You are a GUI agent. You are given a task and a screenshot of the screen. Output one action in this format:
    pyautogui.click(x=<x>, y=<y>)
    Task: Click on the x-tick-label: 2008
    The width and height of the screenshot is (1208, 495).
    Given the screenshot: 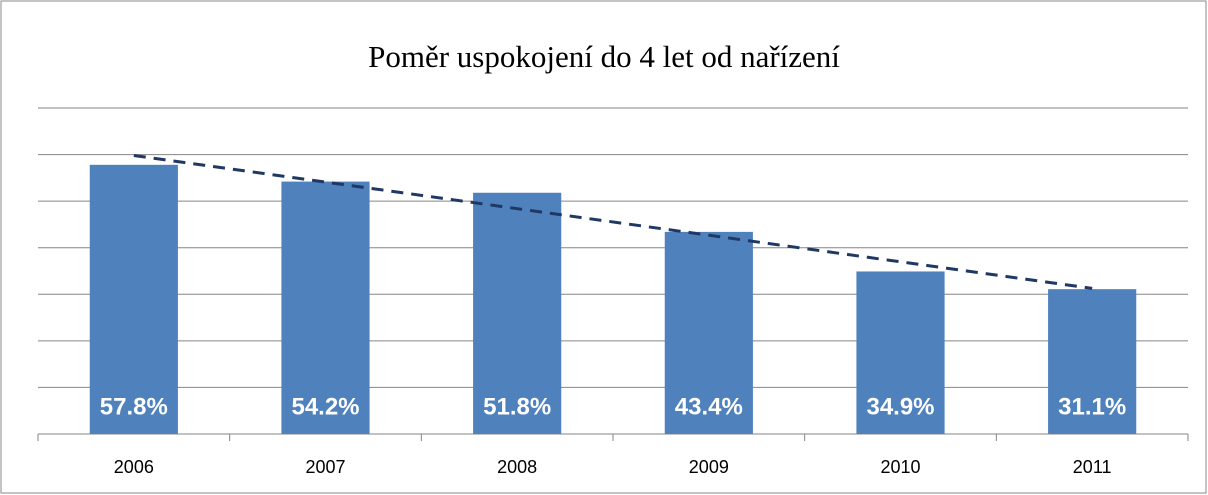 What is the action you would take?
    pyautogui.click(x=517, y=467)
    